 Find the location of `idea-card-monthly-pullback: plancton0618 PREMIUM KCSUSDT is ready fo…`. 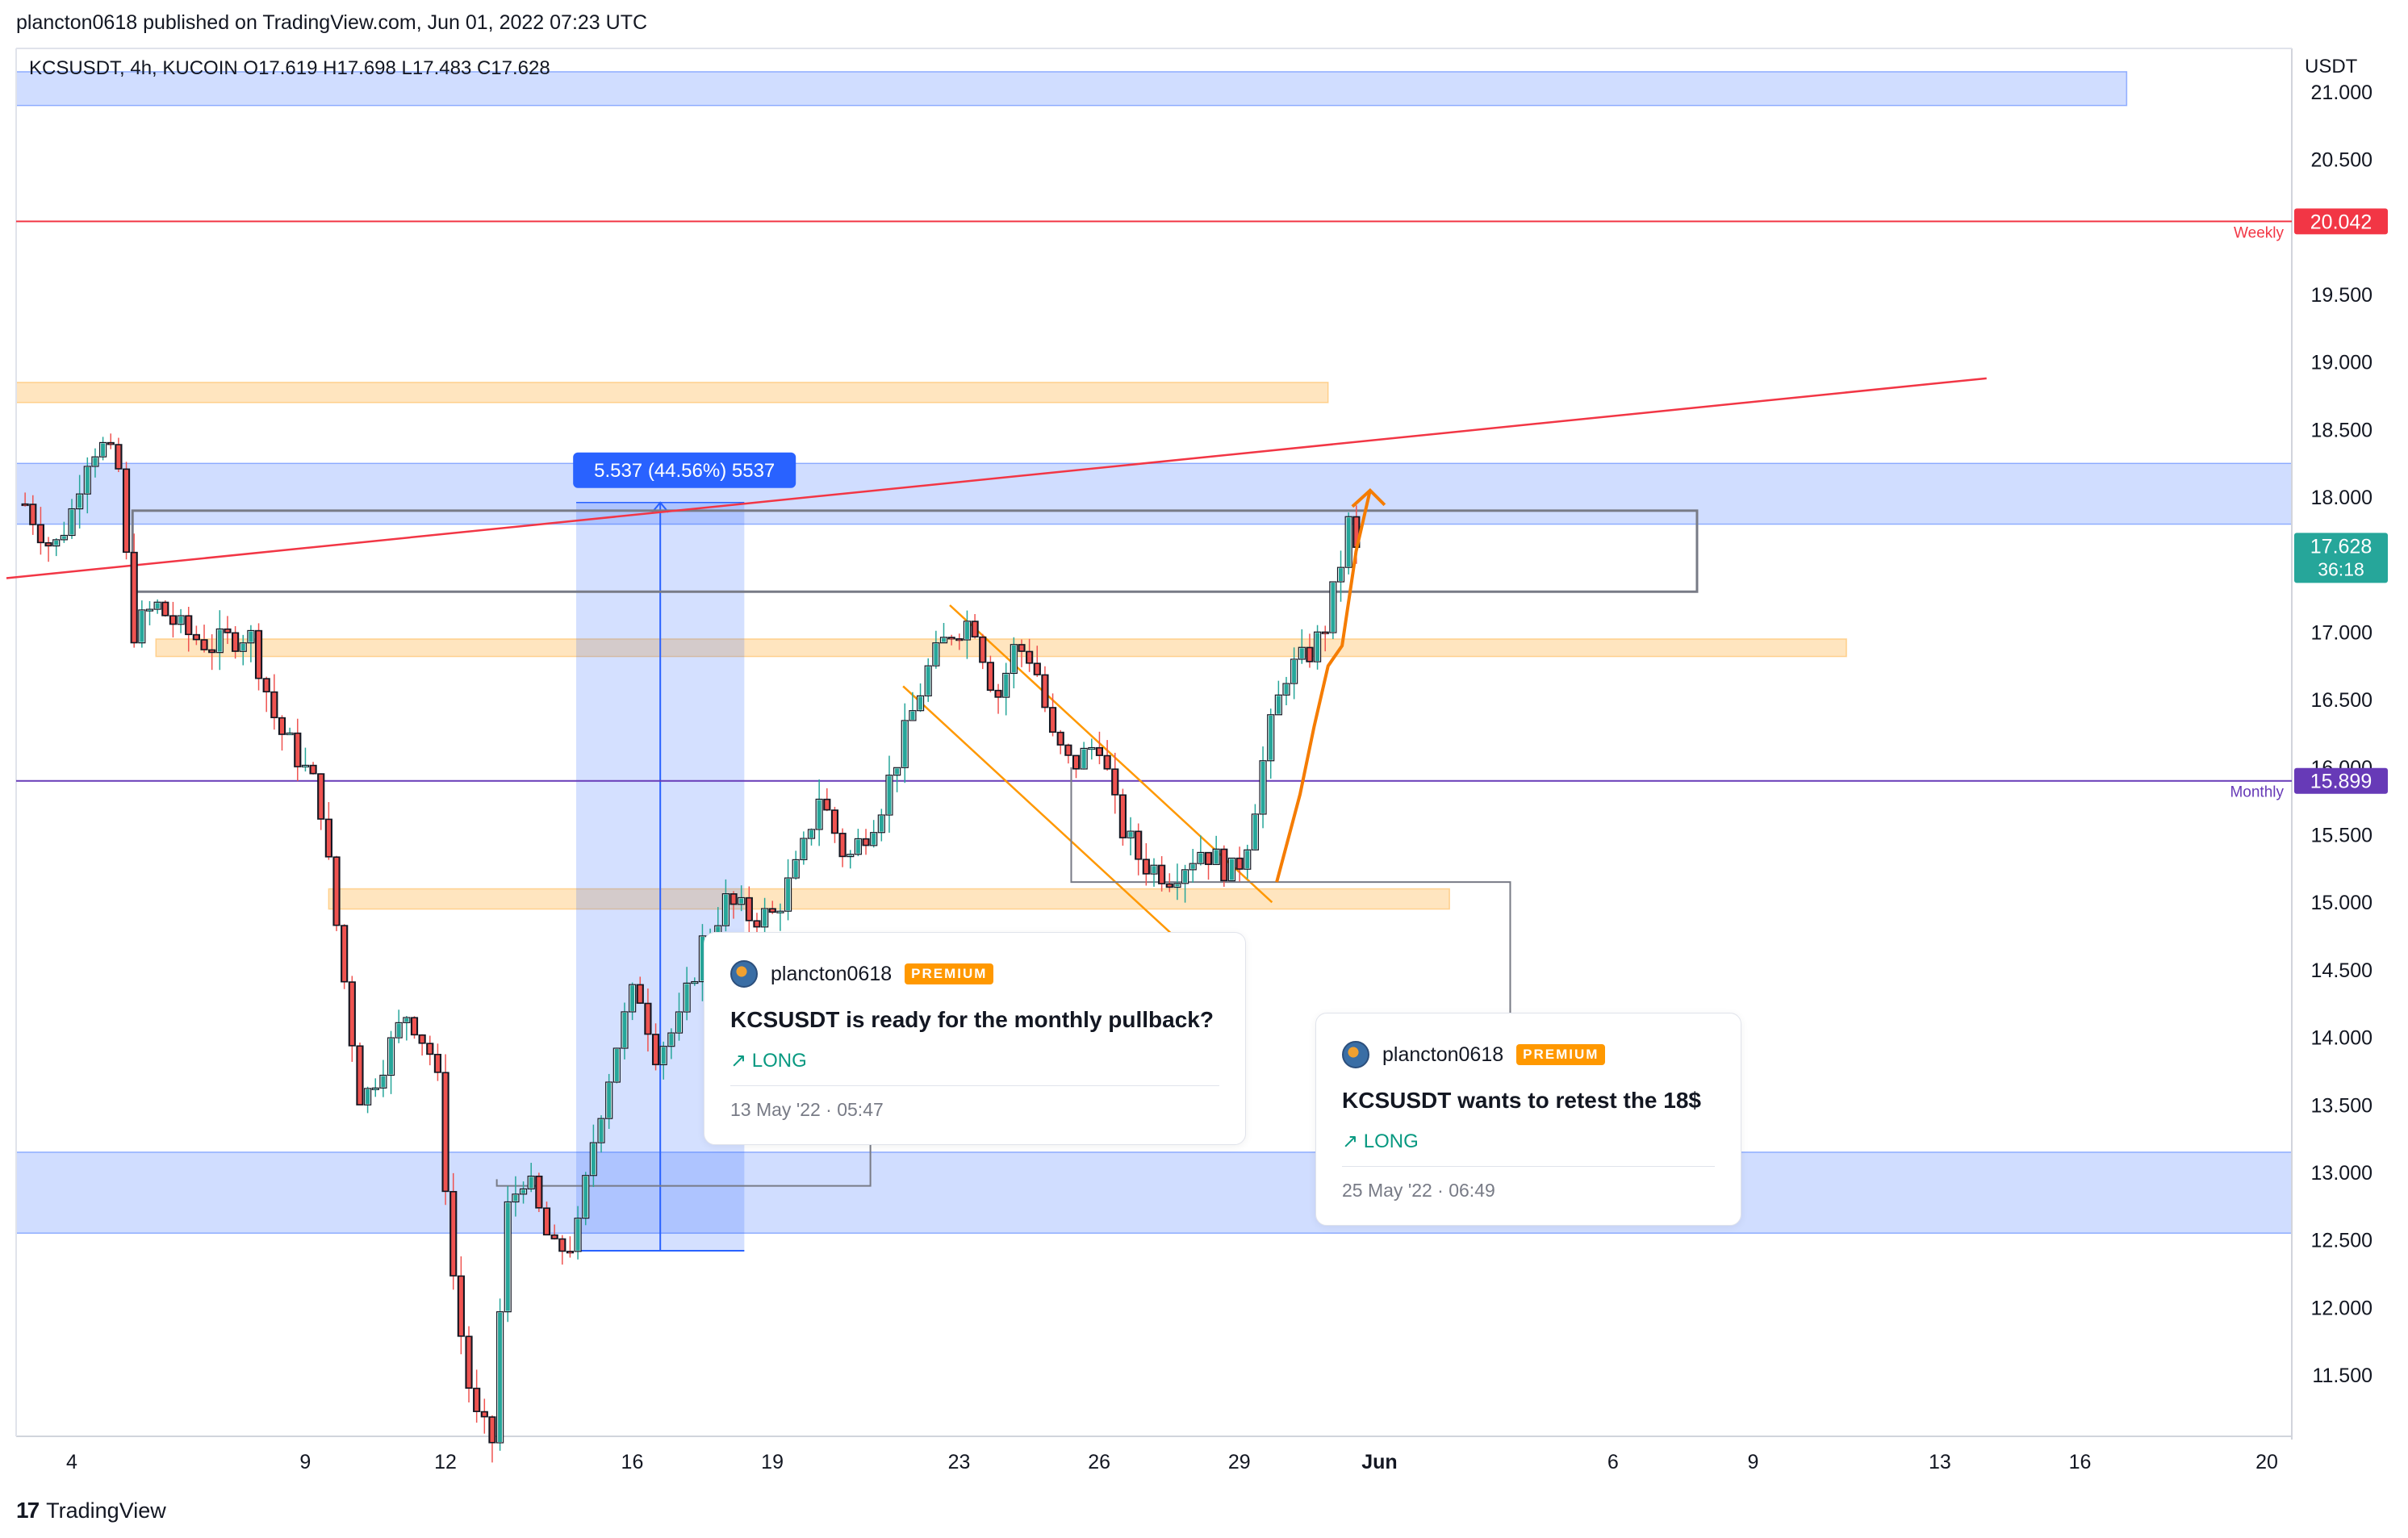

idea-card-monthly-pullback: plancton0618 PREMIUM KCSUSDT is ready fo… is located at coordinates (975, 1038).